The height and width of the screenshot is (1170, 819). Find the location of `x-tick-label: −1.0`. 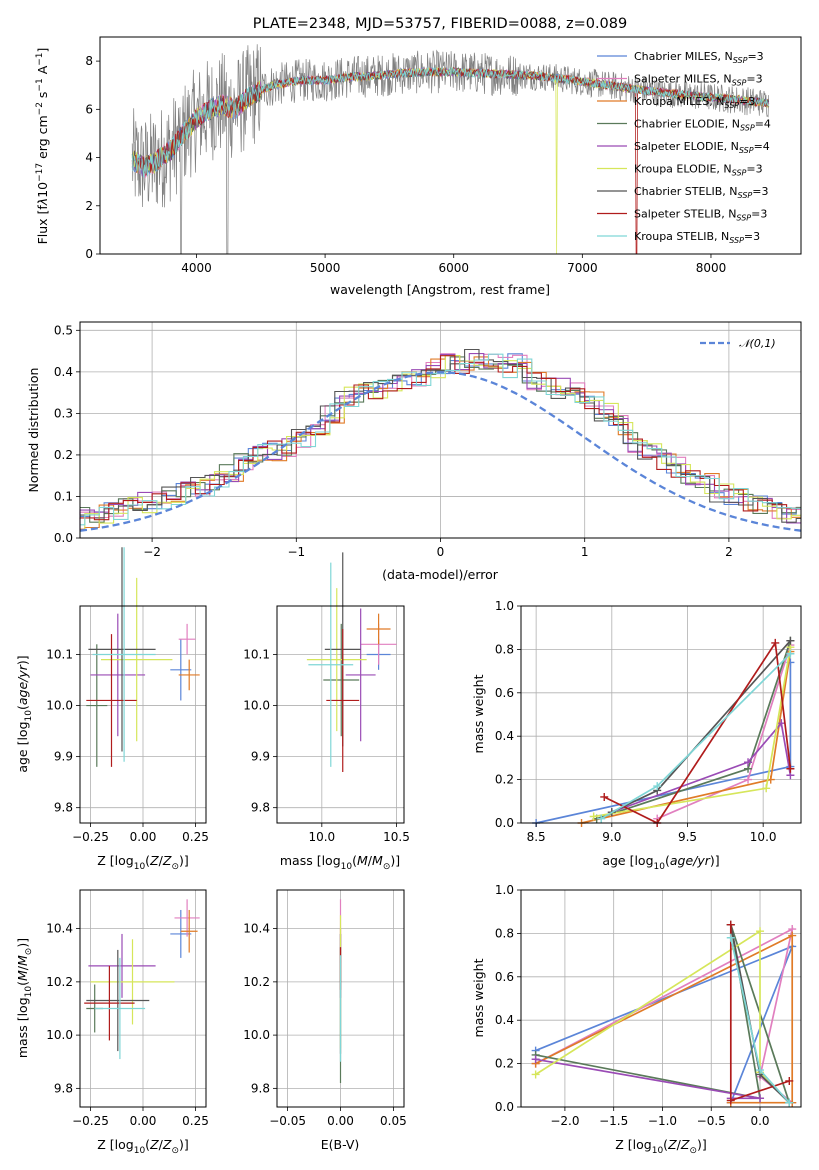

x-tick-label: −1.0 is located at coordinates (662, 1121).